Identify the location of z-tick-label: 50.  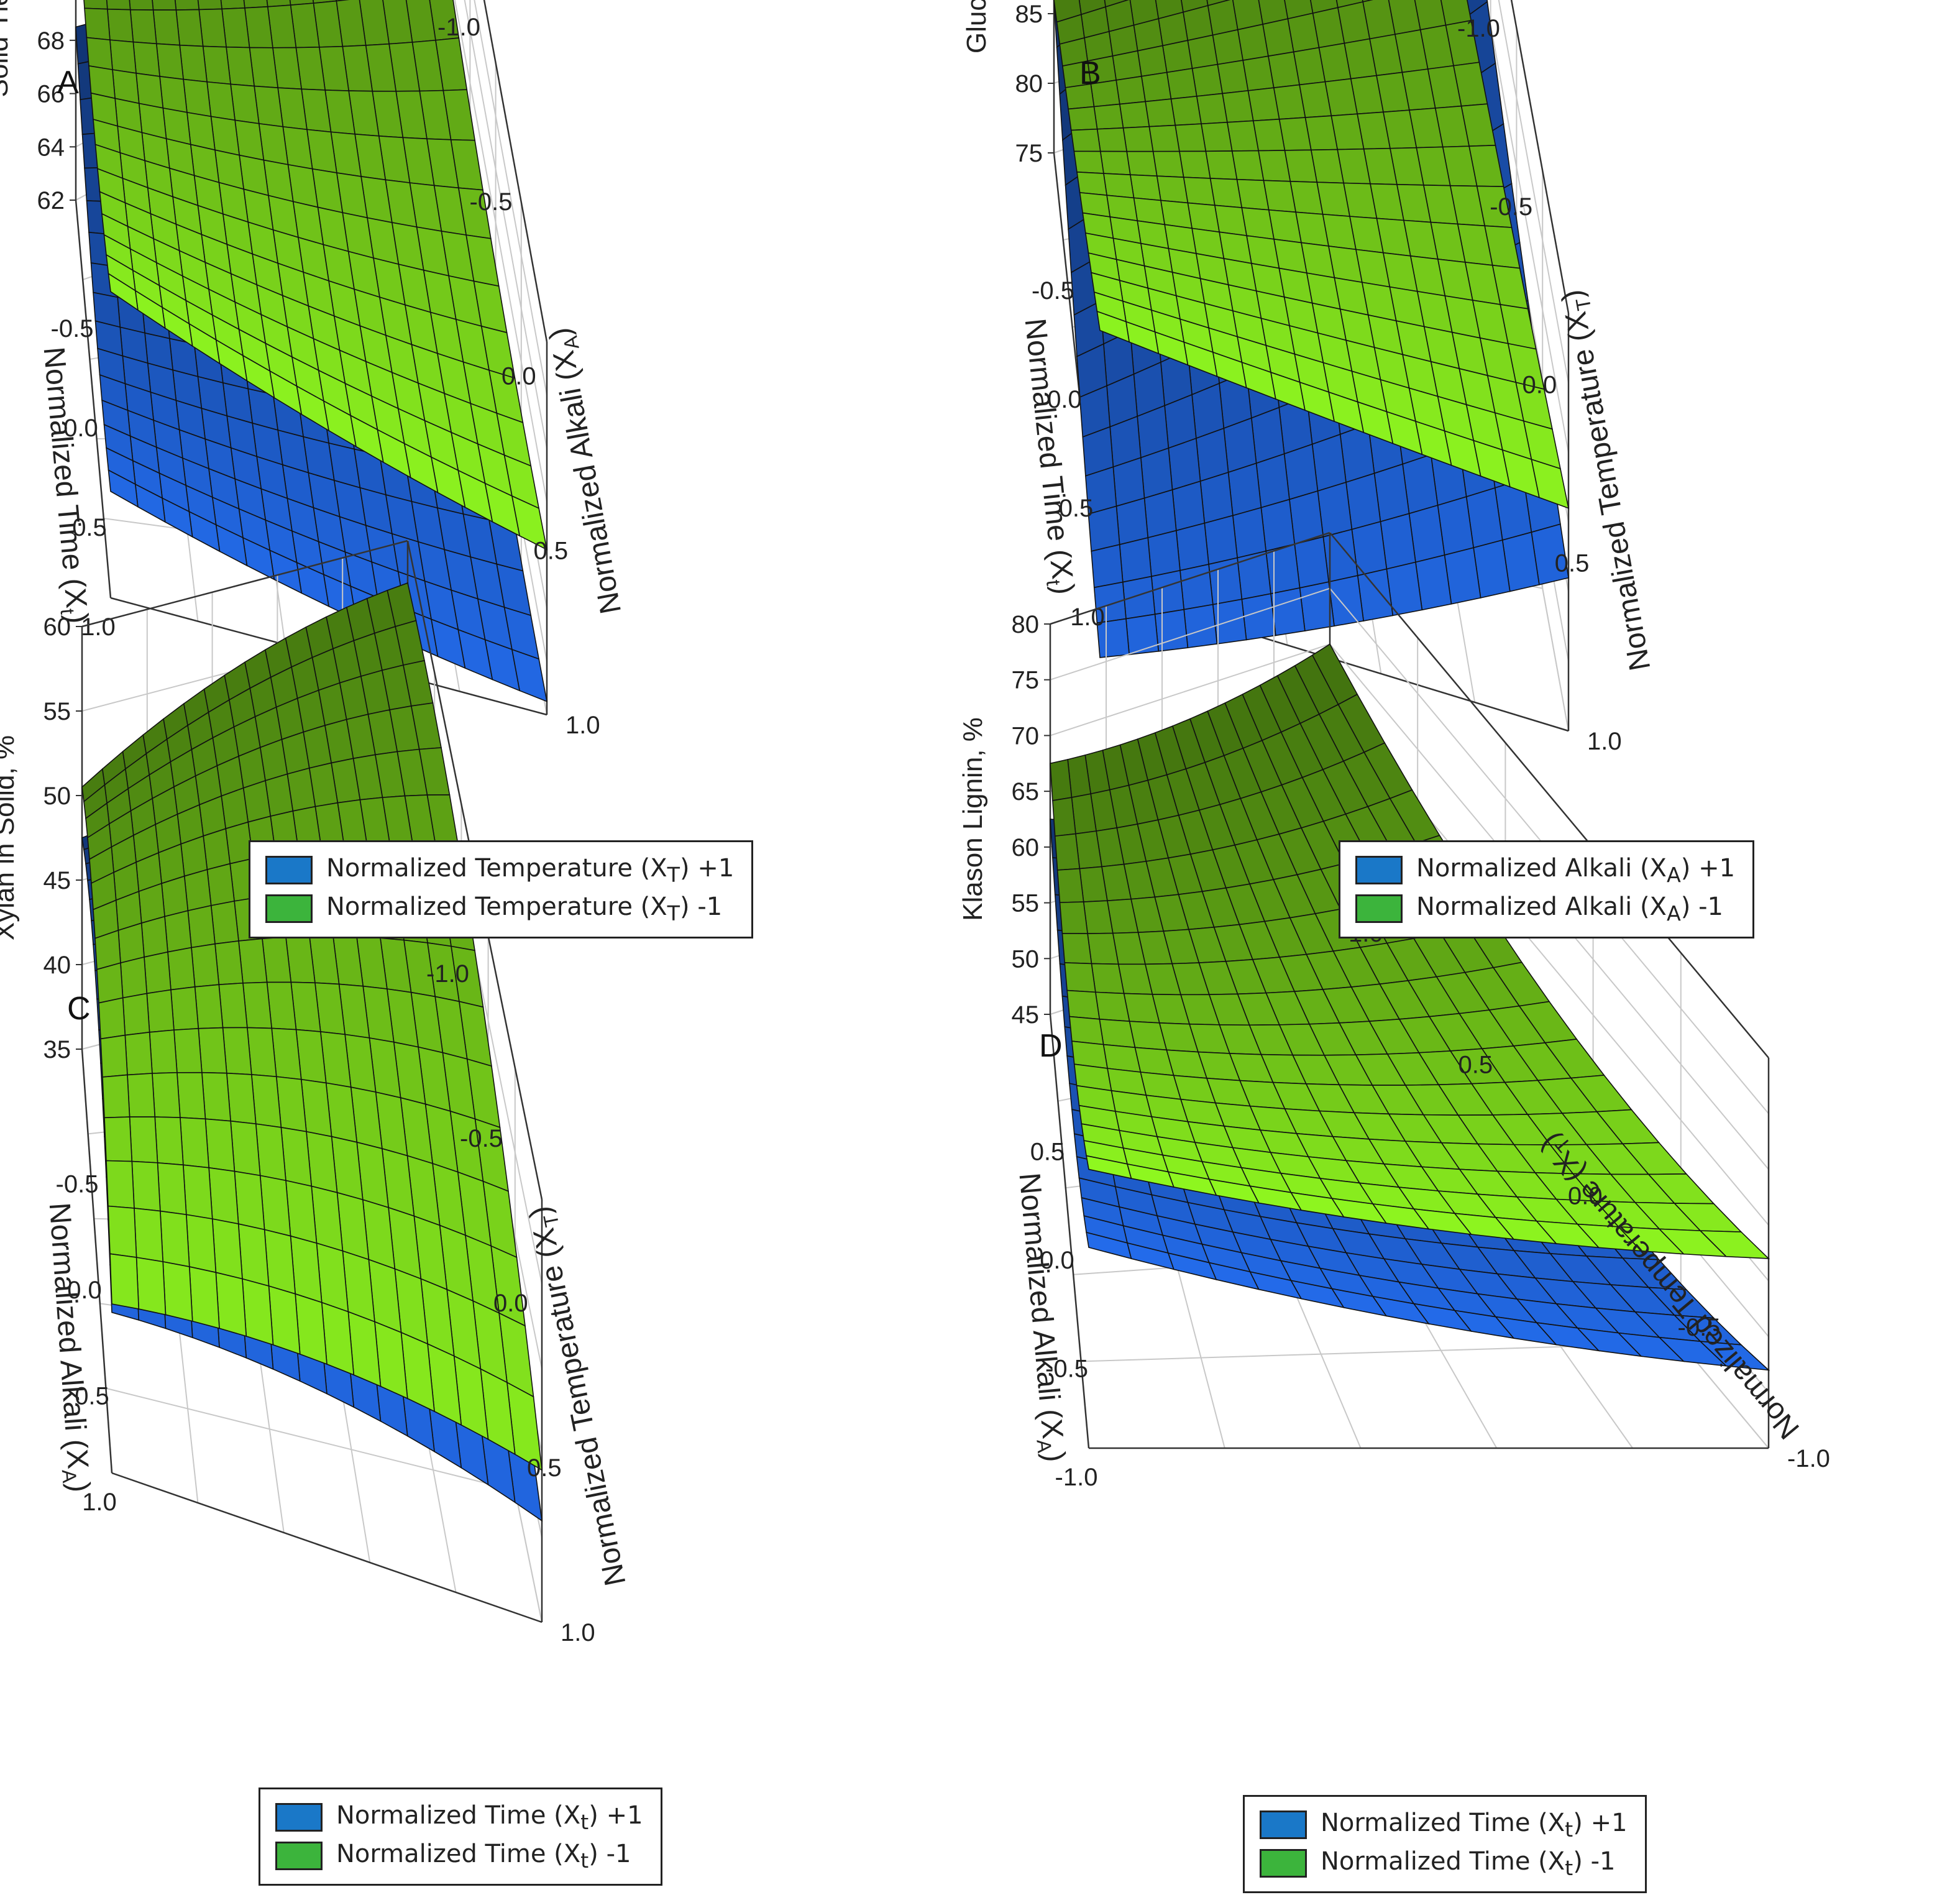
(1026, 959).